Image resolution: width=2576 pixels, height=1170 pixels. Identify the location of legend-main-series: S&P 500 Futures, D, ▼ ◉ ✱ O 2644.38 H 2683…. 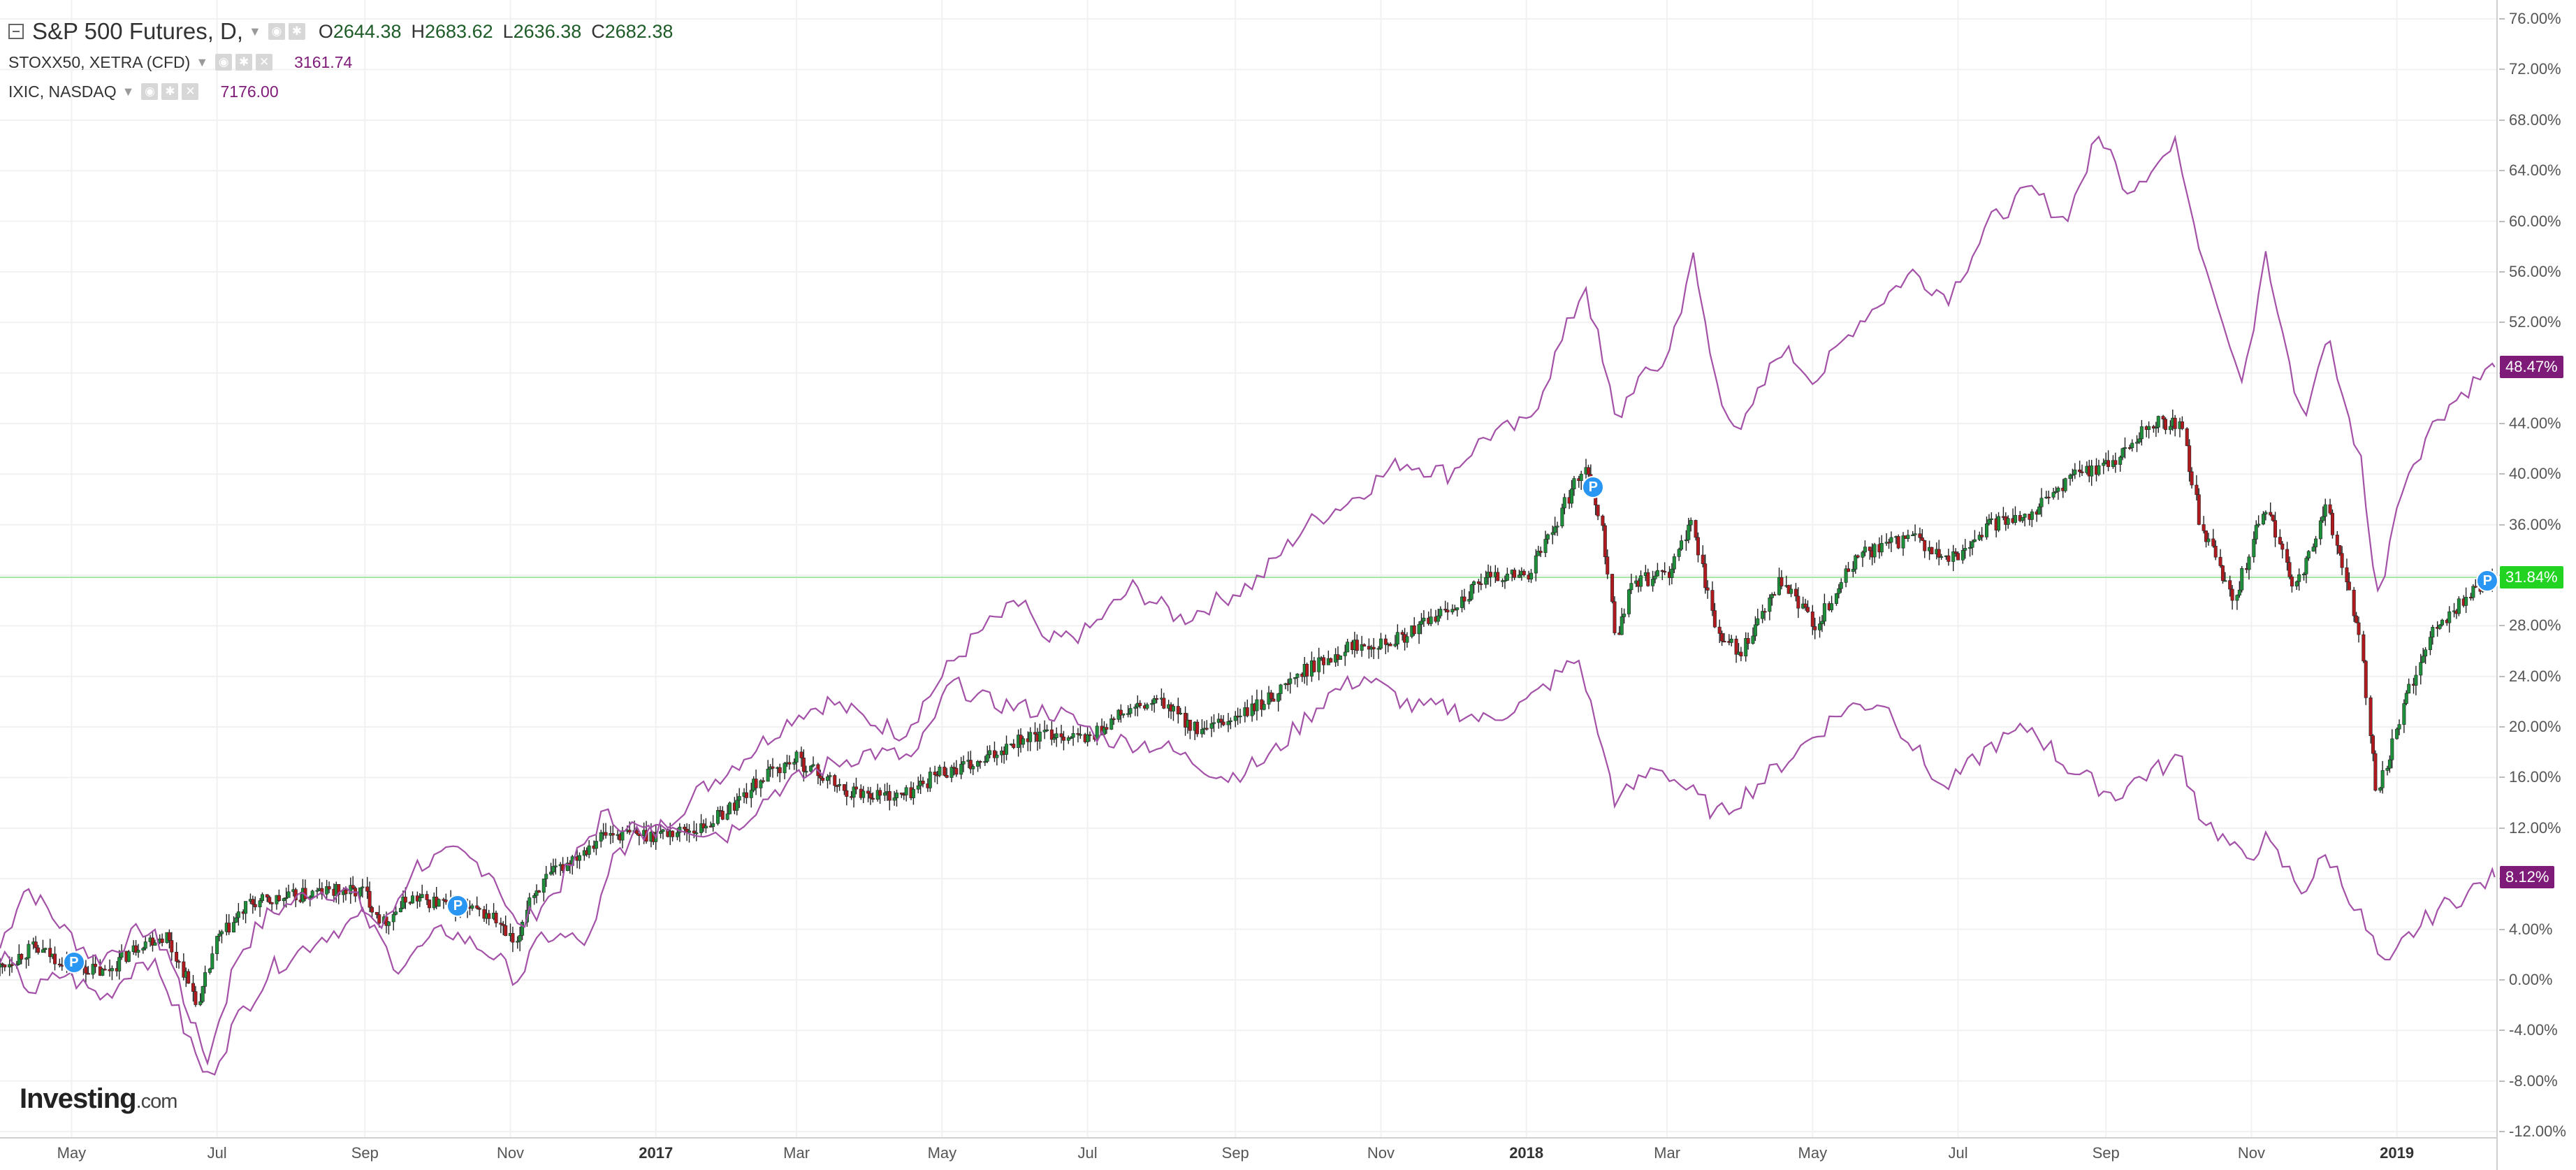
(340, 32).